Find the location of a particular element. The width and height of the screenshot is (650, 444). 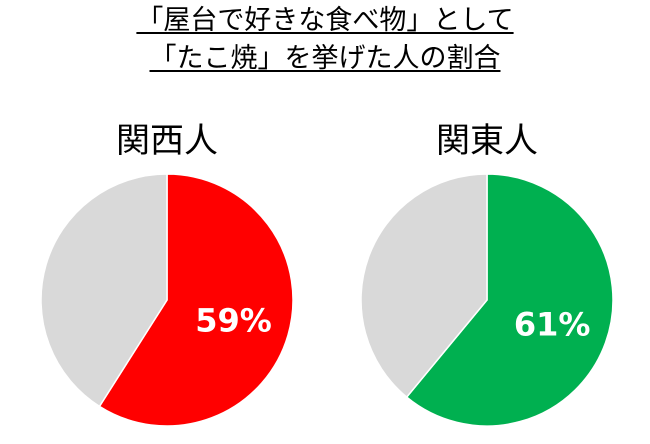

chart-title-line-1: 「屋台で好きな食べ物」として is located at coordinates (325, 21).